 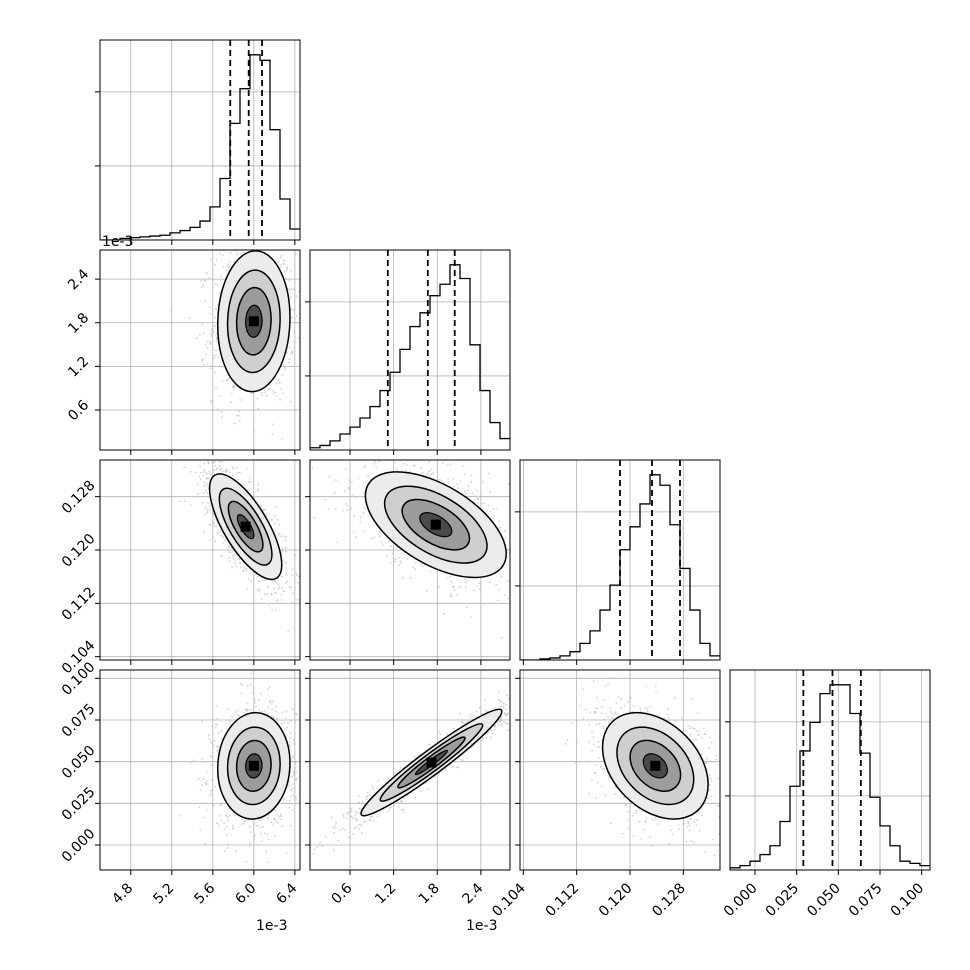 What do you see at coordinates (426, 536) in the screenshot?
I see `panel-content` at bounding box center [426, 536].